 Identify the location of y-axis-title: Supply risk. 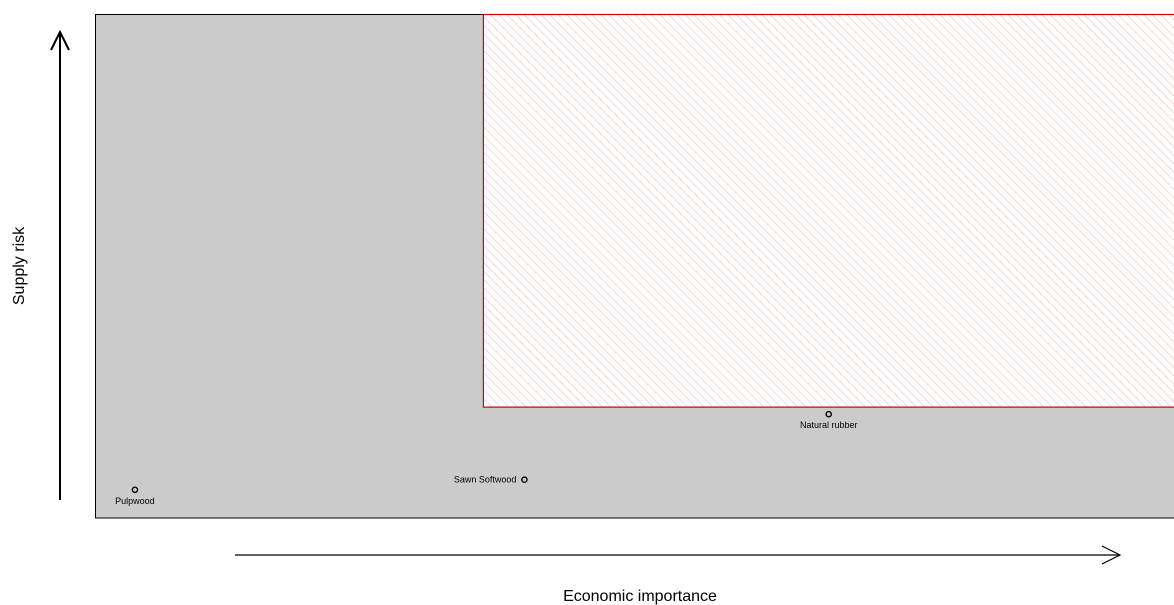
(19, 265).